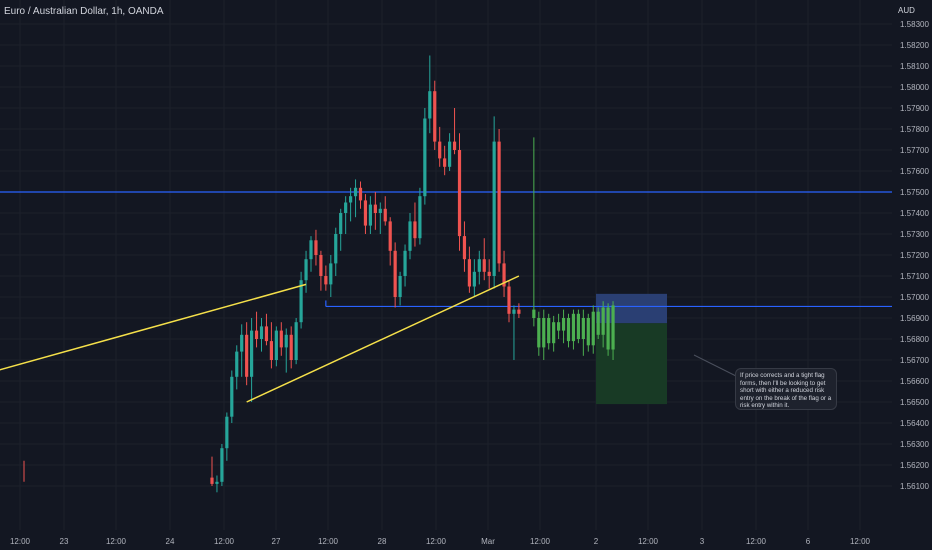 The image size is (932, 550). What do you see at coordinates (914, 108) in the screenshot?
I see `price-tick-label: 1.57900` at bounding box center [914, 108].